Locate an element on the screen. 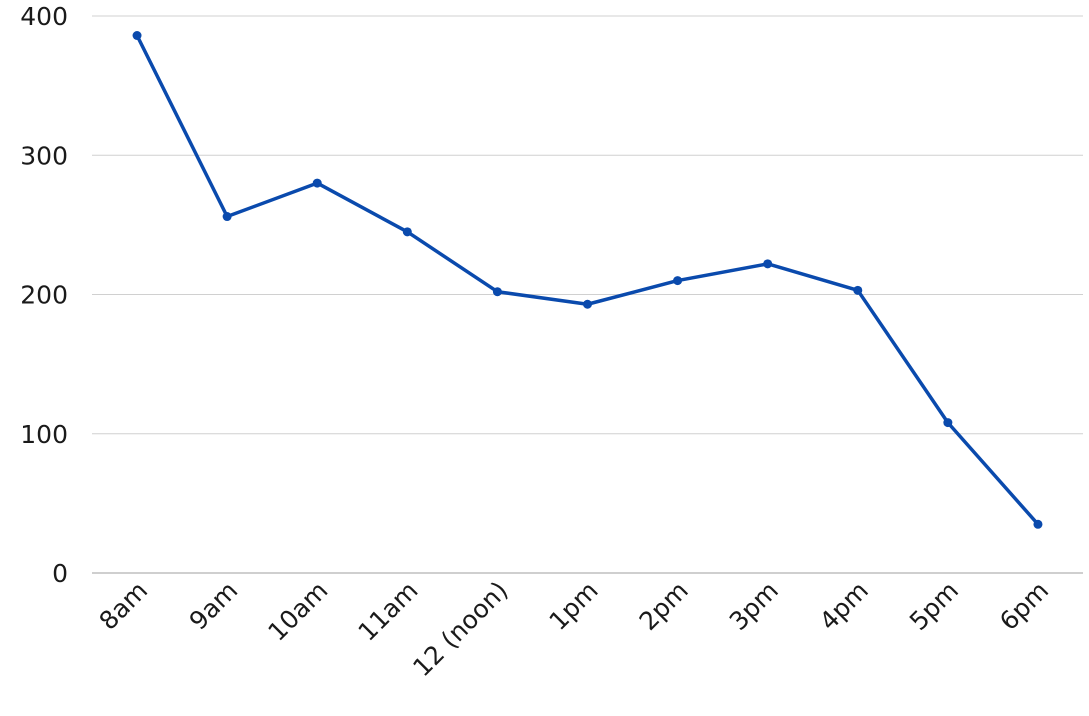 The image size is (1089, 716). x-tick-label: 8am is located at coordinates (123, 606).